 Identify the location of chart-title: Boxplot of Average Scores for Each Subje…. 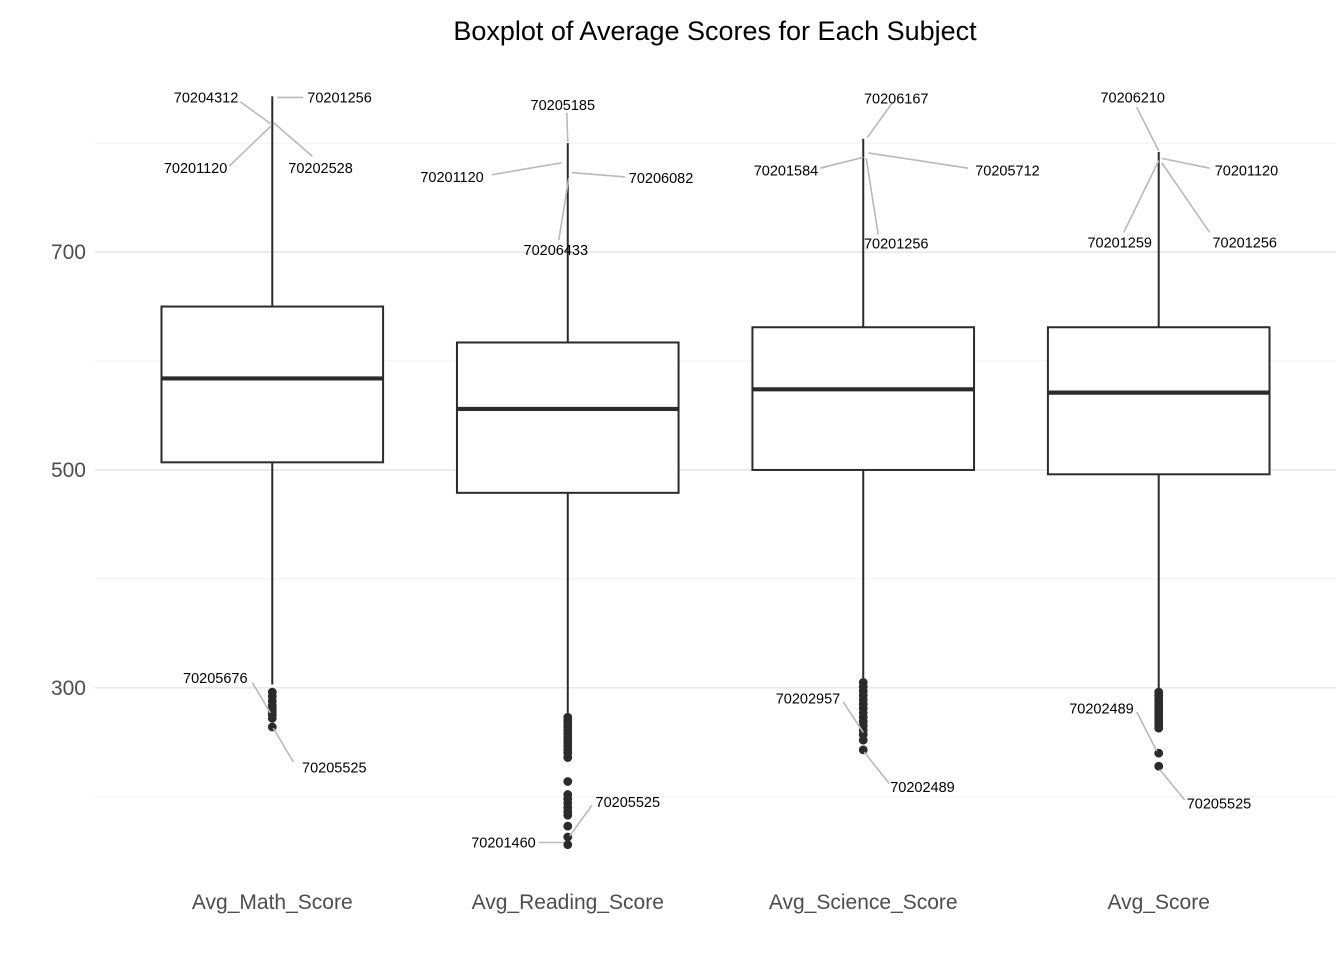
(715, 31).